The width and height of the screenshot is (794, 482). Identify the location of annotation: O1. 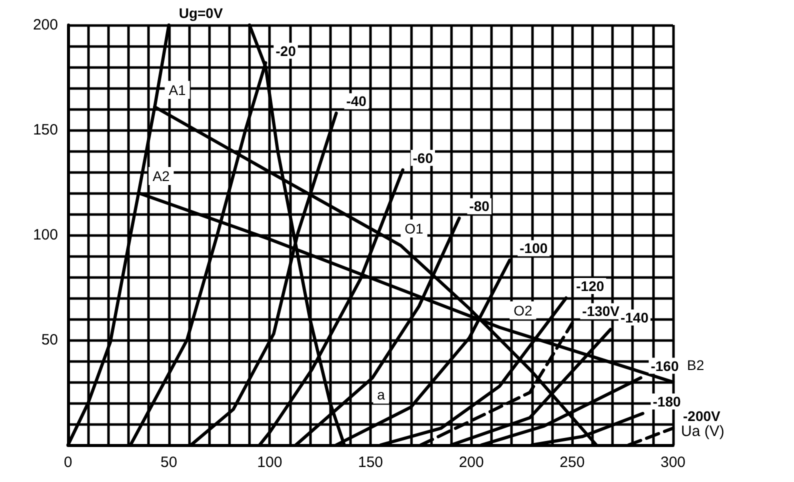
(414, 228).